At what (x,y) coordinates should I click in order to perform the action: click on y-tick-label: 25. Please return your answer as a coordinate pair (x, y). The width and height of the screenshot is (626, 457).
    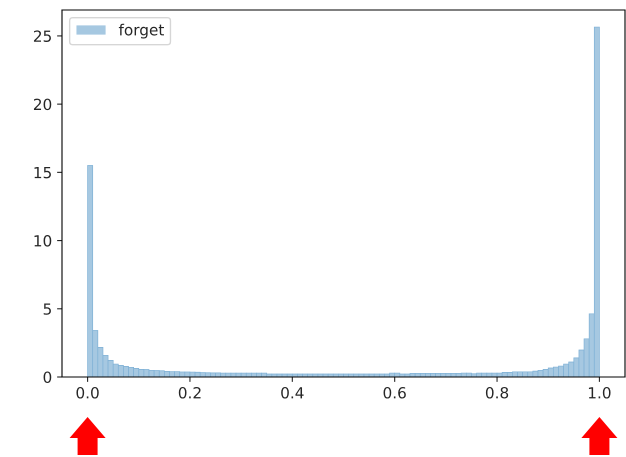
    Looking at the image, I should click on (42, 36).